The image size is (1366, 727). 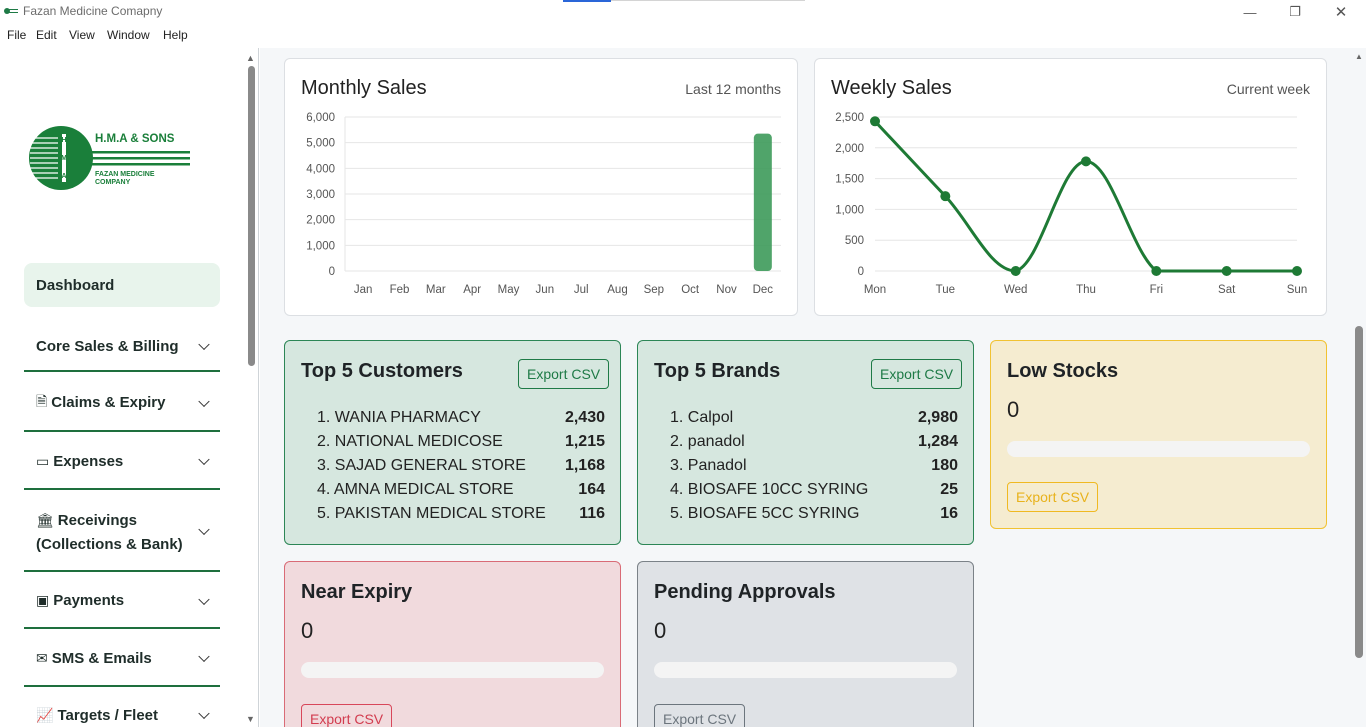 I want to click on nav-core-sales-billing: Core Sales & Billing, so click(x=122, y=347).